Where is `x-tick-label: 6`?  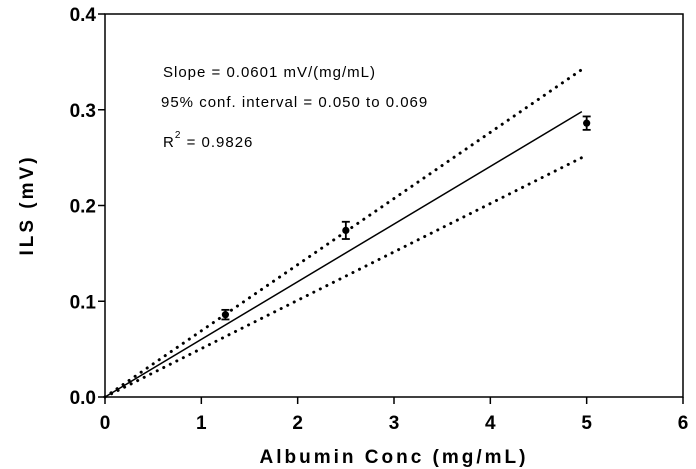
x-tick-label: 6 is located at coordinates (683, 423).